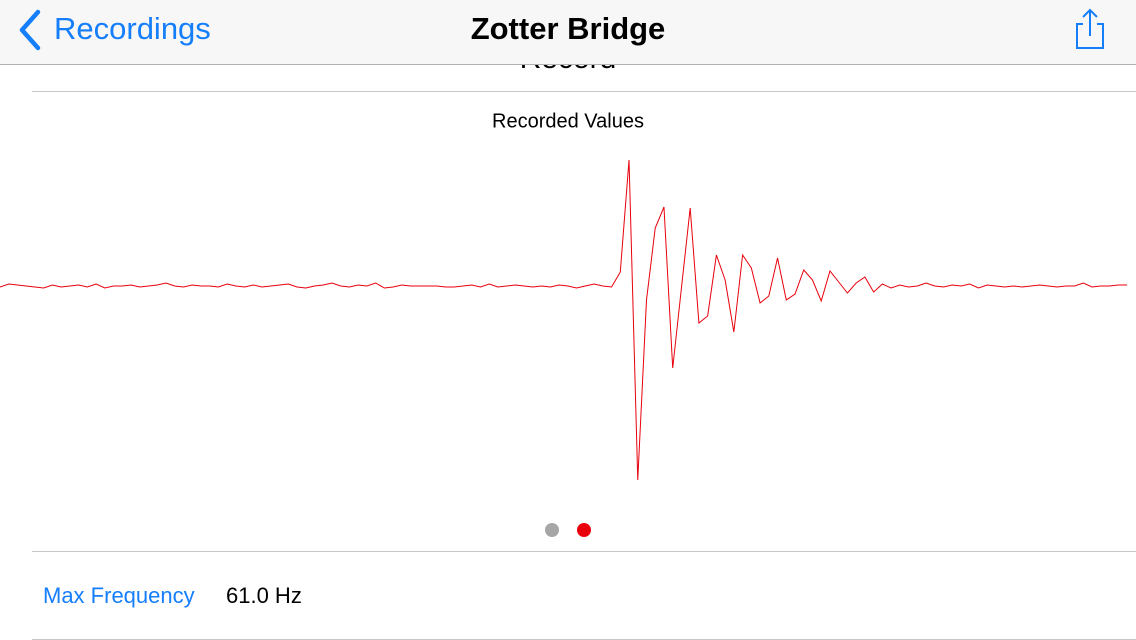  I want to click on page-dot-active, so click(584, 530).